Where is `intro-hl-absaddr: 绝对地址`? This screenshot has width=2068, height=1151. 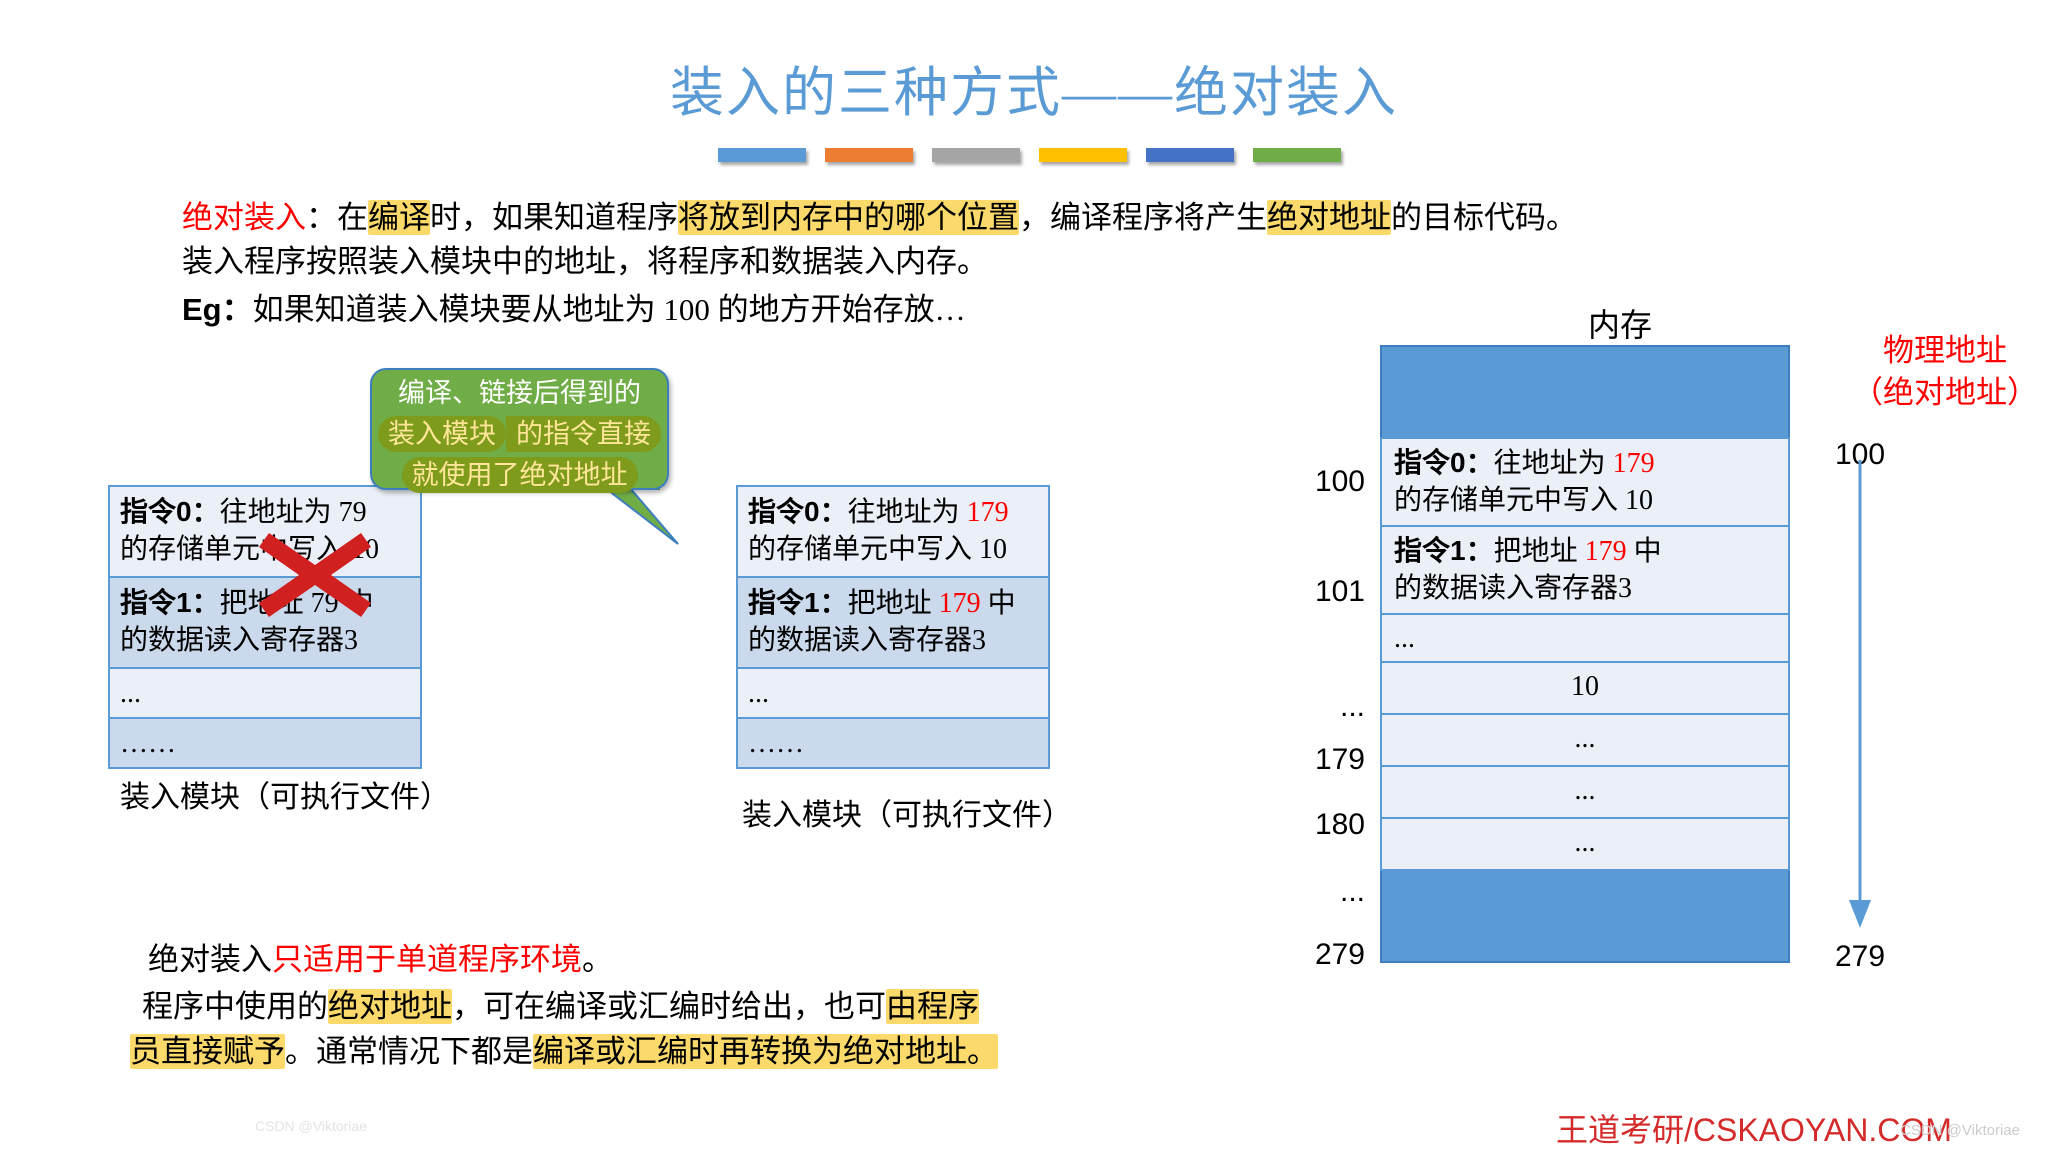
intro-hl-absaddr: 绝对地址 is located at coordinates (1329, 217).